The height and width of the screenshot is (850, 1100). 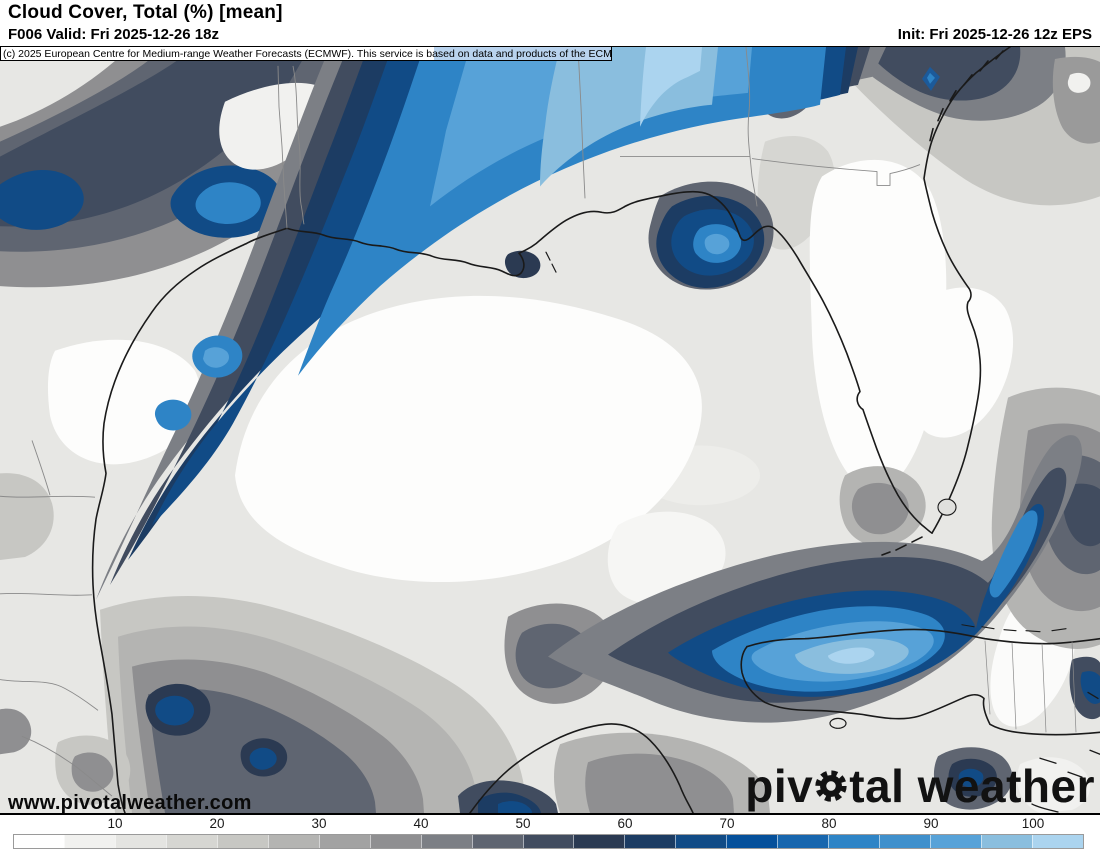 I want to click on page-title: Cloud Cover, Total (%) [mean], so click(x=145, y=12).